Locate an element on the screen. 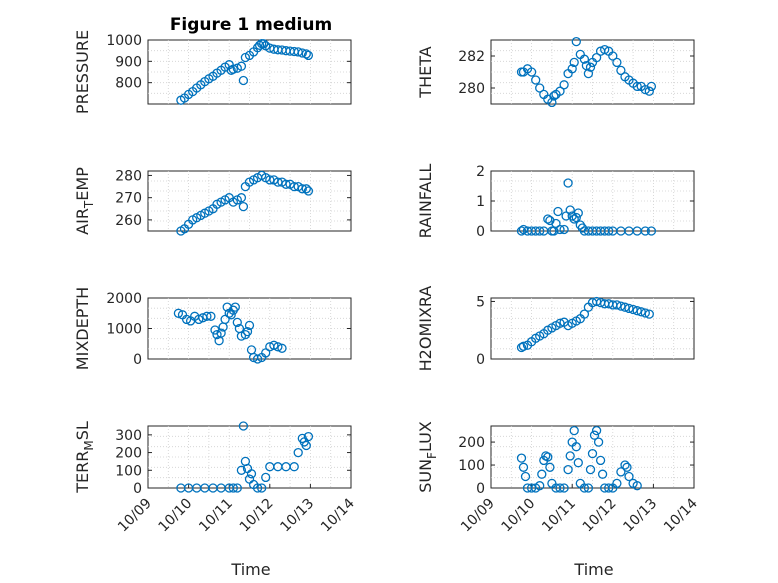 The width and height of the screenshot is (778, 583). x-axis-label-right: Time is located at coordinates (593, 569).